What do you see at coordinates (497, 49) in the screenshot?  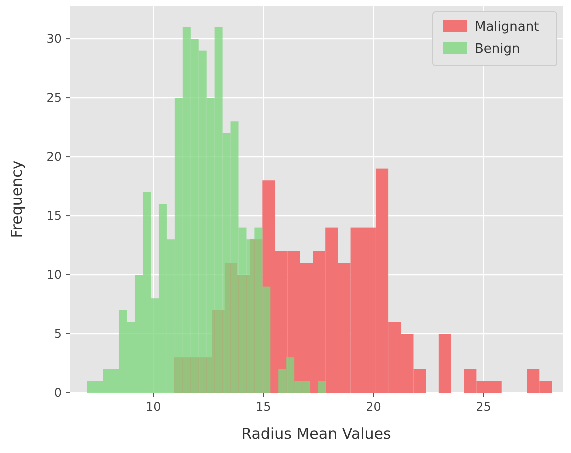 I see `legend-label: Benign` at bounding box center [497, 49].